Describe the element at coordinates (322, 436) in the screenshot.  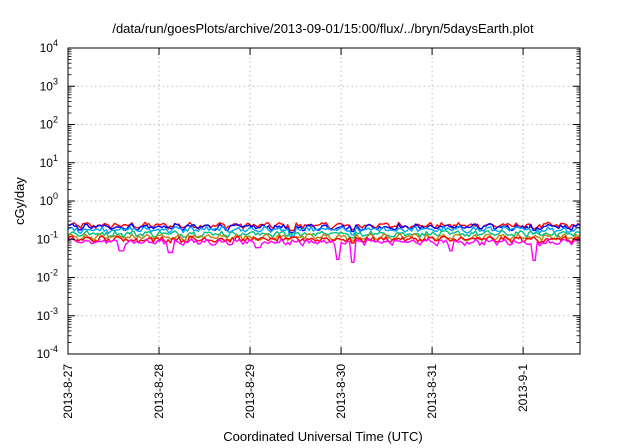
I see `x-axis-label: Coordinated Universal Time (UTC)` at that location.